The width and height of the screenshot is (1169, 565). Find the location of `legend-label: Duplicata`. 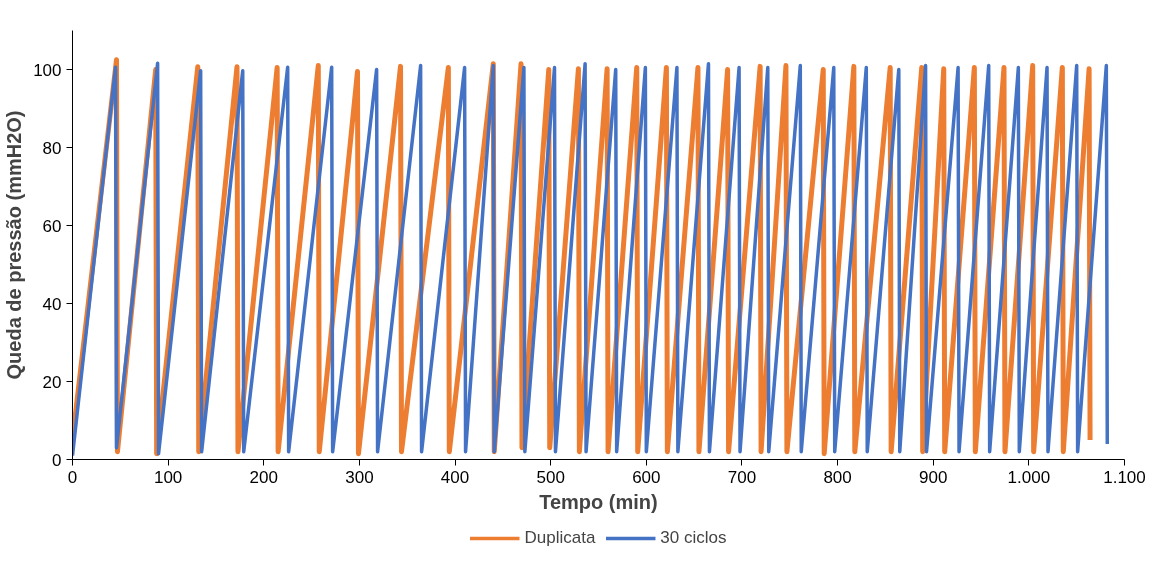

legend-label: Duplicata is located at coordinates (560, 537).